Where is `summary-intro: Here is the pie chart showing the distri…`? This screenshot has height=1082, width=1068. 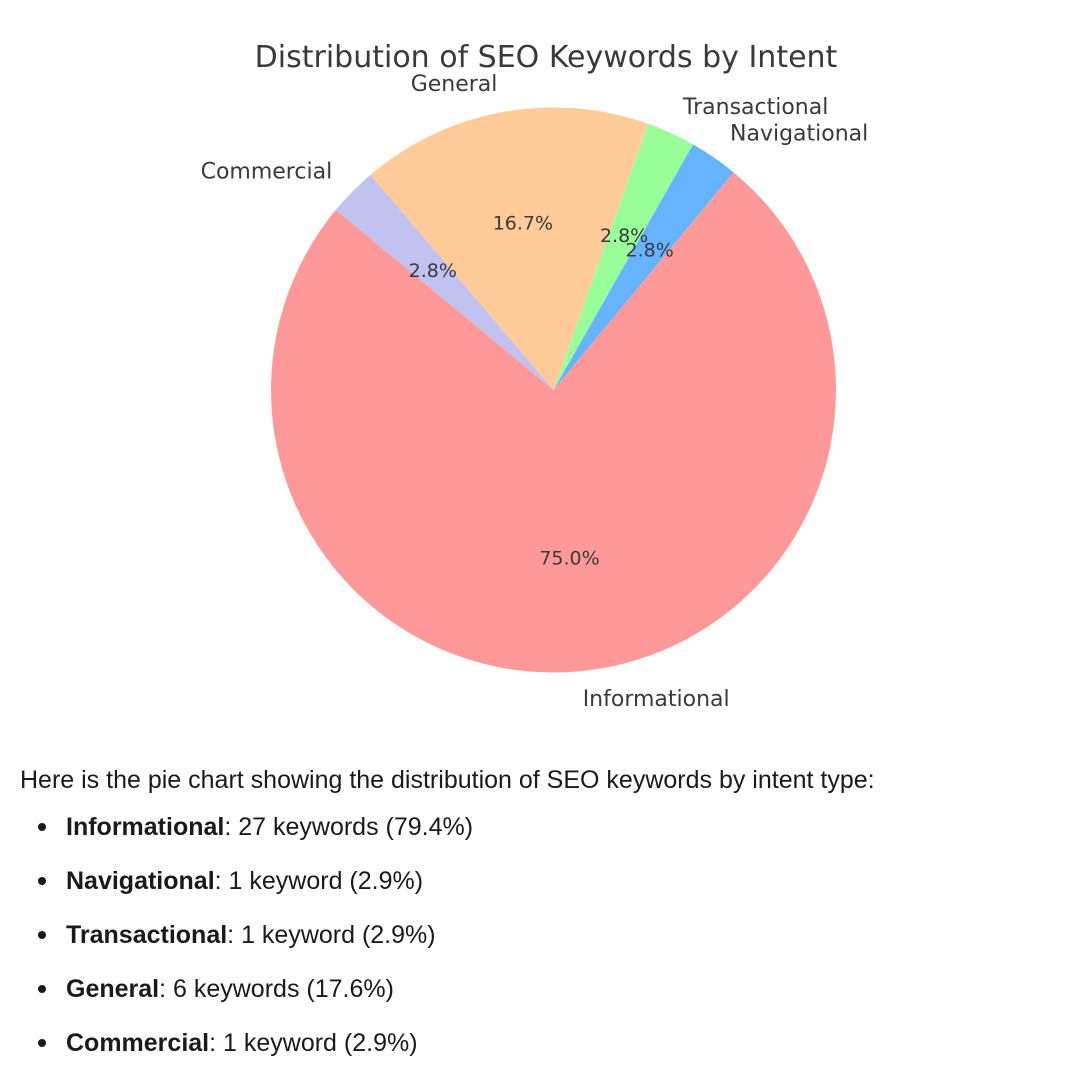
summary-intro: Here is the pie chart showing the distri… is located at coordinates (447, 780).